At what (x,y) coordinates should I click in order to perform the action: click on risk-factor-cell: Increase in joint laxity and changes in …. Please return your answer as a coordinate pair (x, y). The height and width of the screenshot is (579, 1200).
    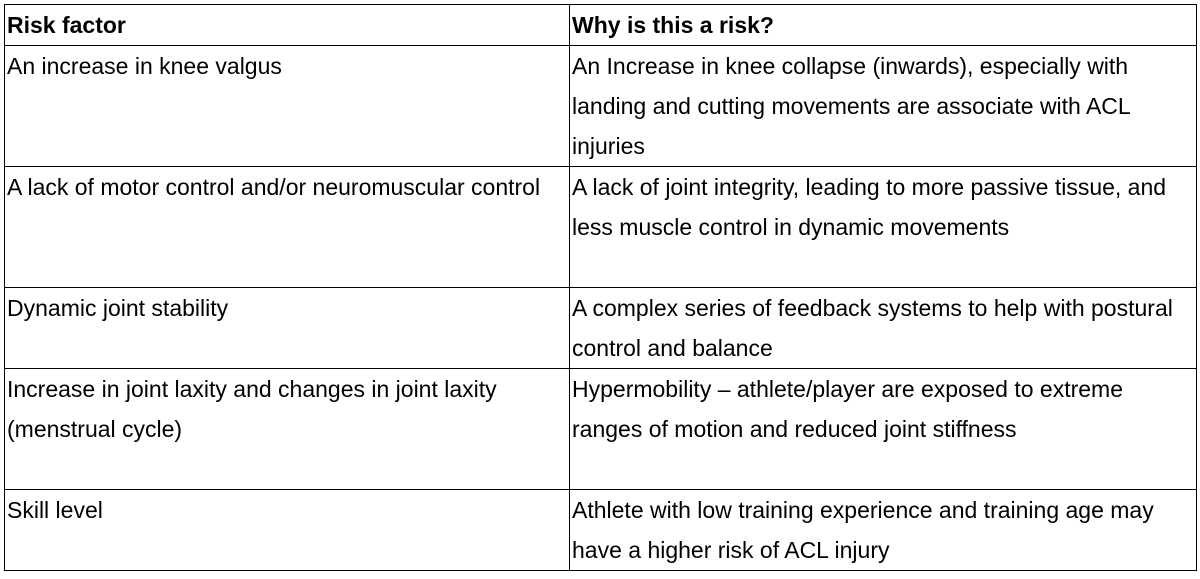
    Looking at the image, I should click on (287, 429).